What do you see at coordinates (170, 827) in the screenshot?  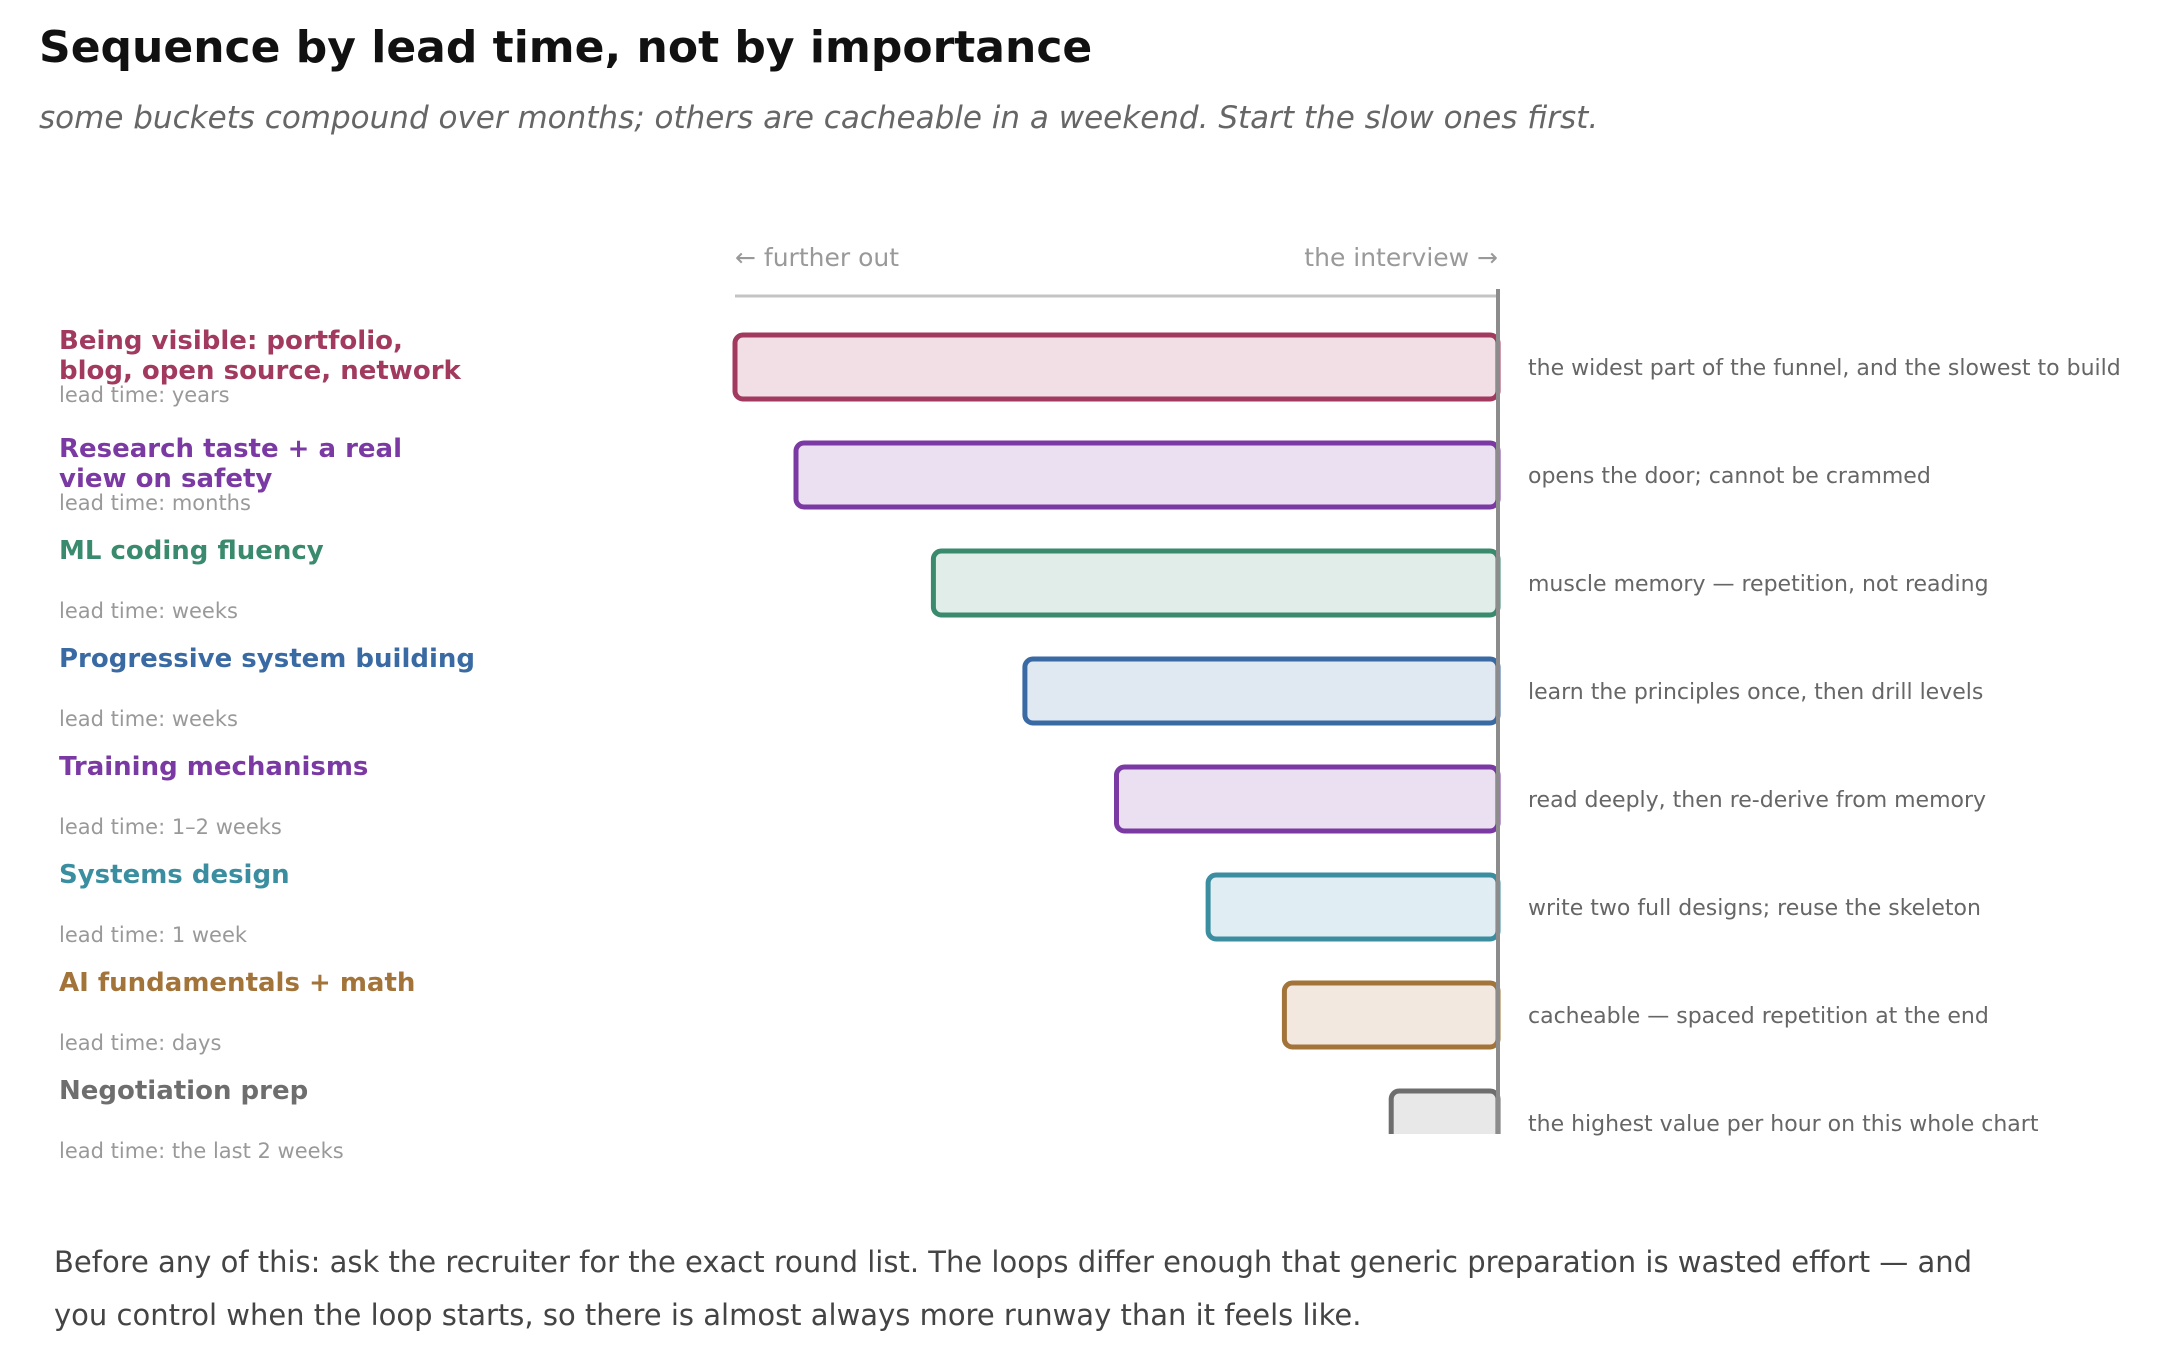 I see `lead-time-label: lead time: 1–2 weeks` at bounding box center [170, 827].